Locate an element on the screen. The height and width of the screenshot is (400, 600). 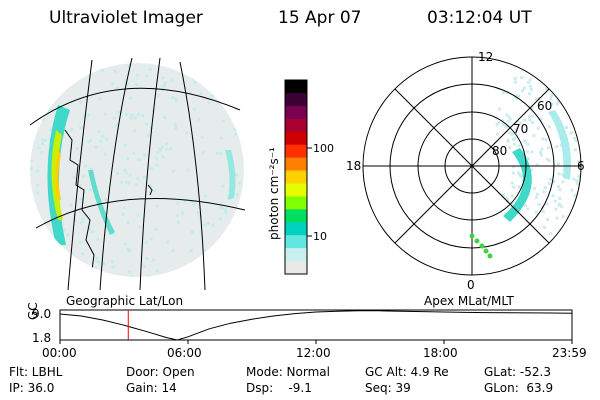
altitude-chart-frame is located at coordinates (316, 325).